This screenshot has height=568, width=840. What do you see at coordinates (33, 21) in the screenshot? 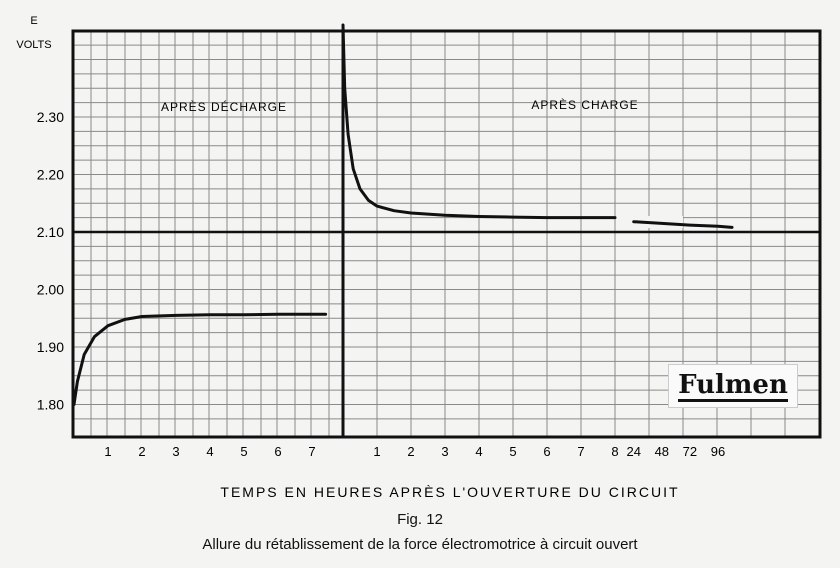
I see `y-unit-top: E` at bounding box center [33, 21].